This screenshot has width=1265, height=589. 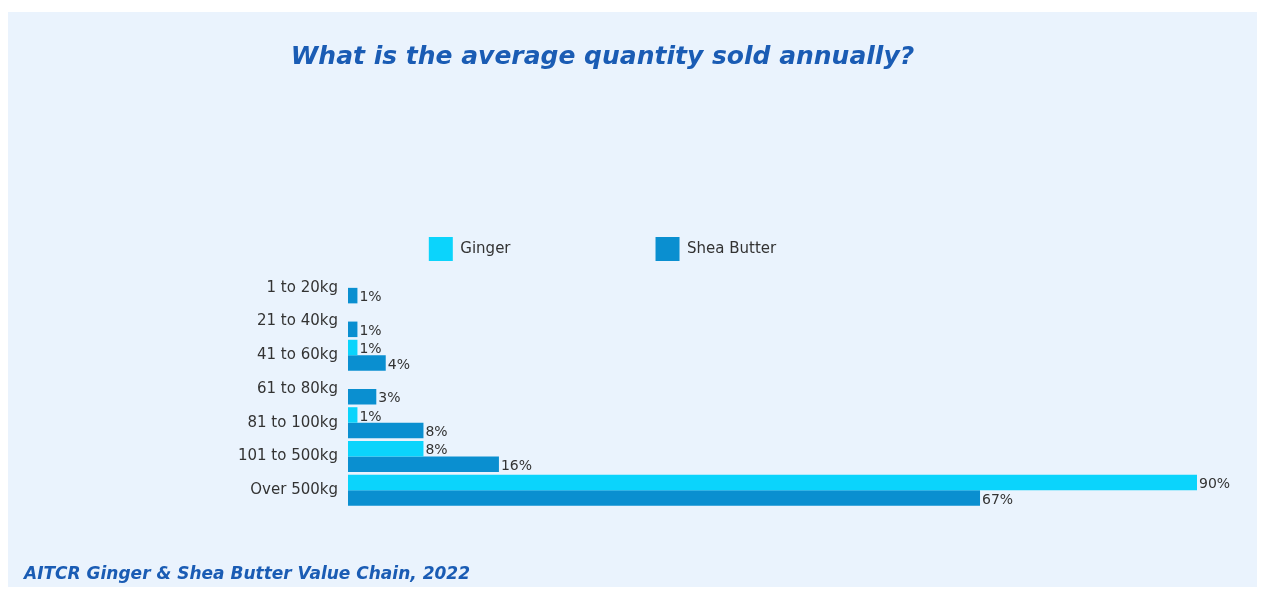 What do you see at coordinates (998, 498) in the screenshot?
I see `data-label: 67%` at bounding box center [998, 498].